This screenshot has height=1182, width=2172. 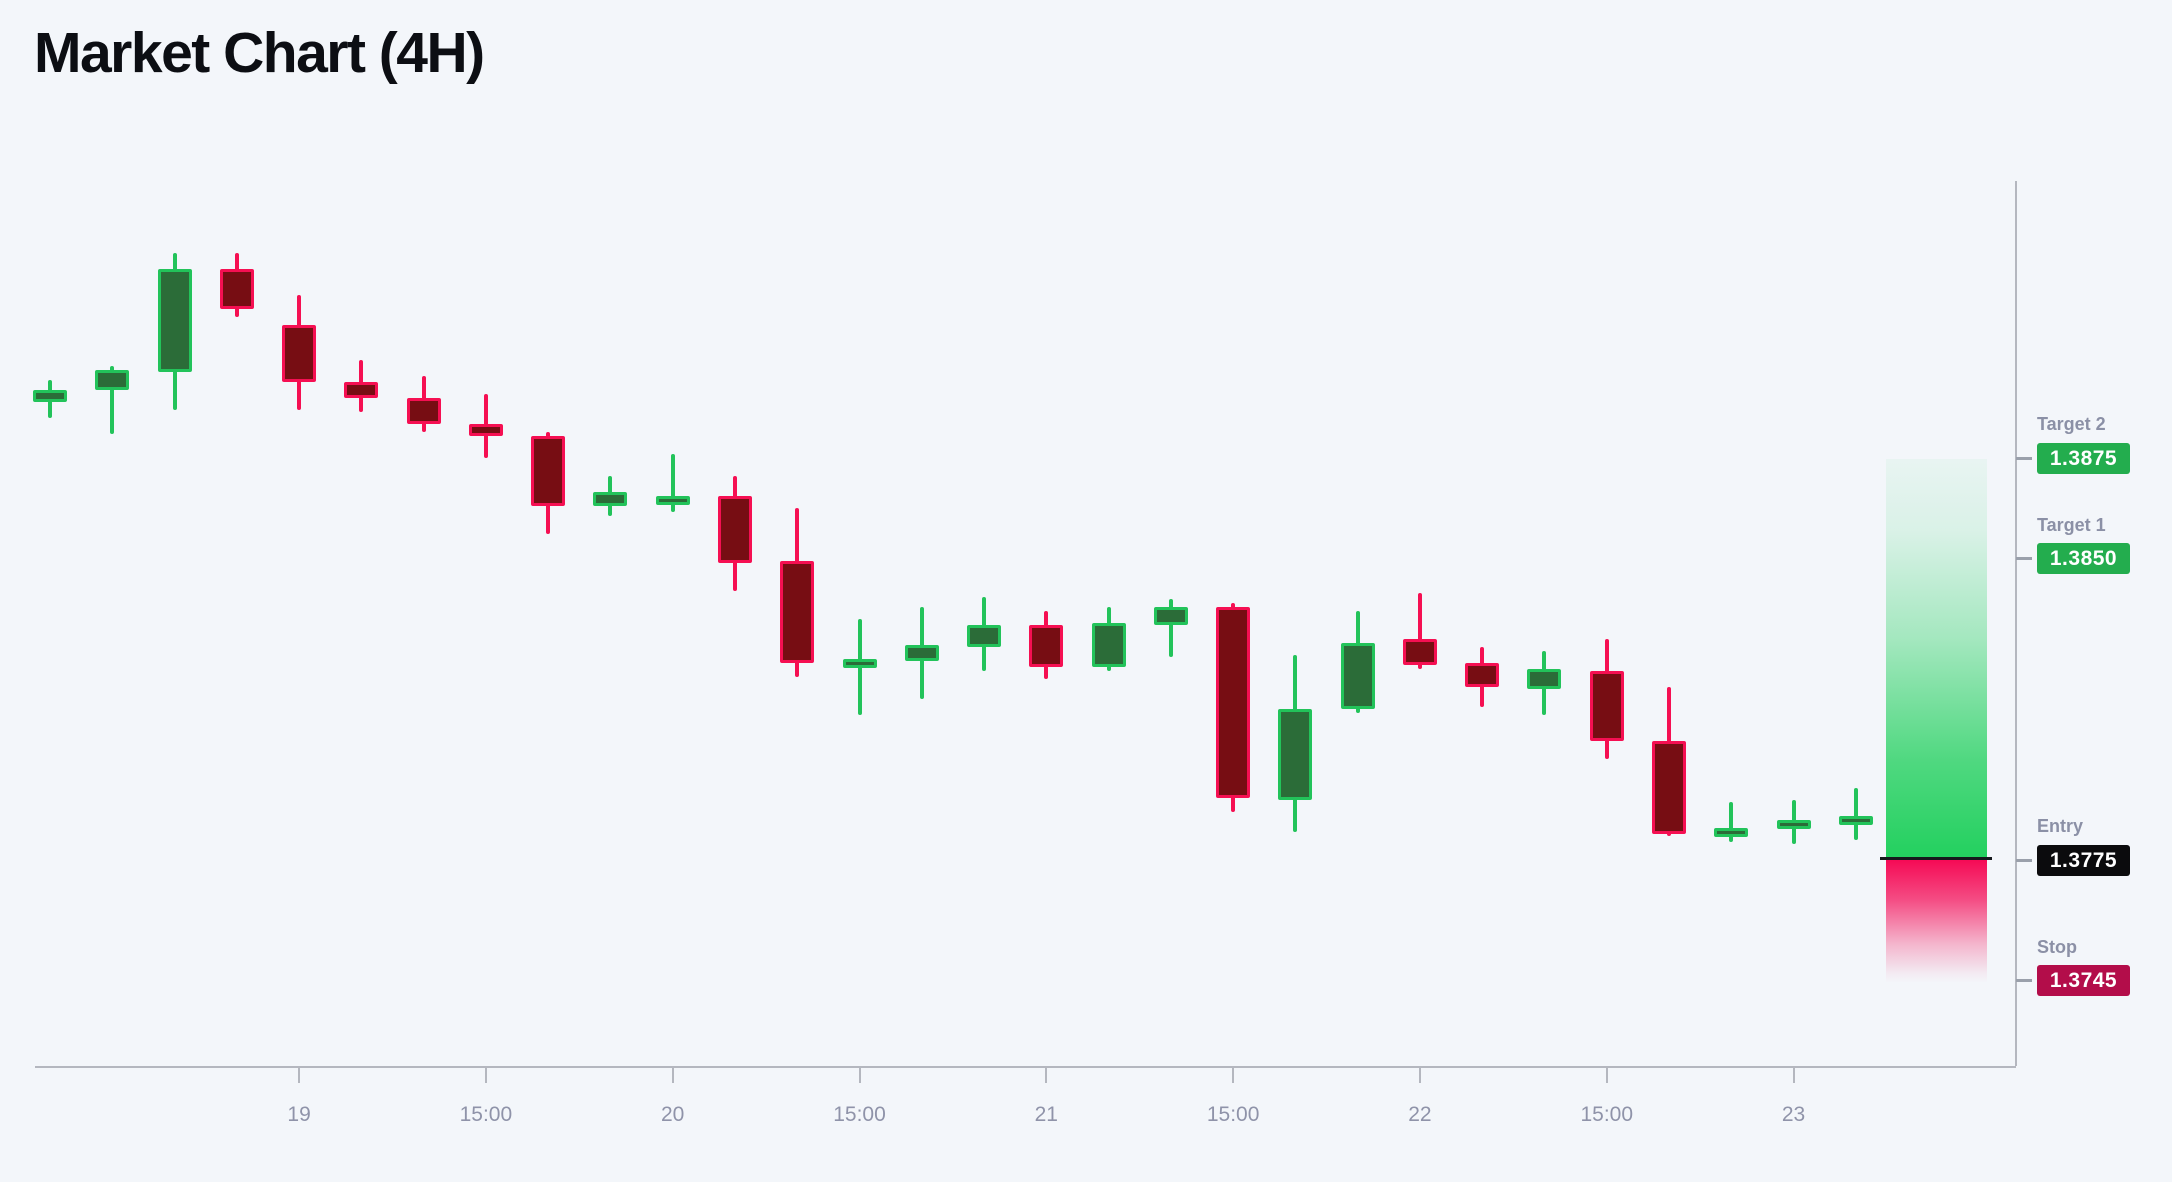 What do you see at coordinates (2083, 981) in the screenshot?
I see `stop-price-badge: 1.3745` at bounding box center [2083, 981].